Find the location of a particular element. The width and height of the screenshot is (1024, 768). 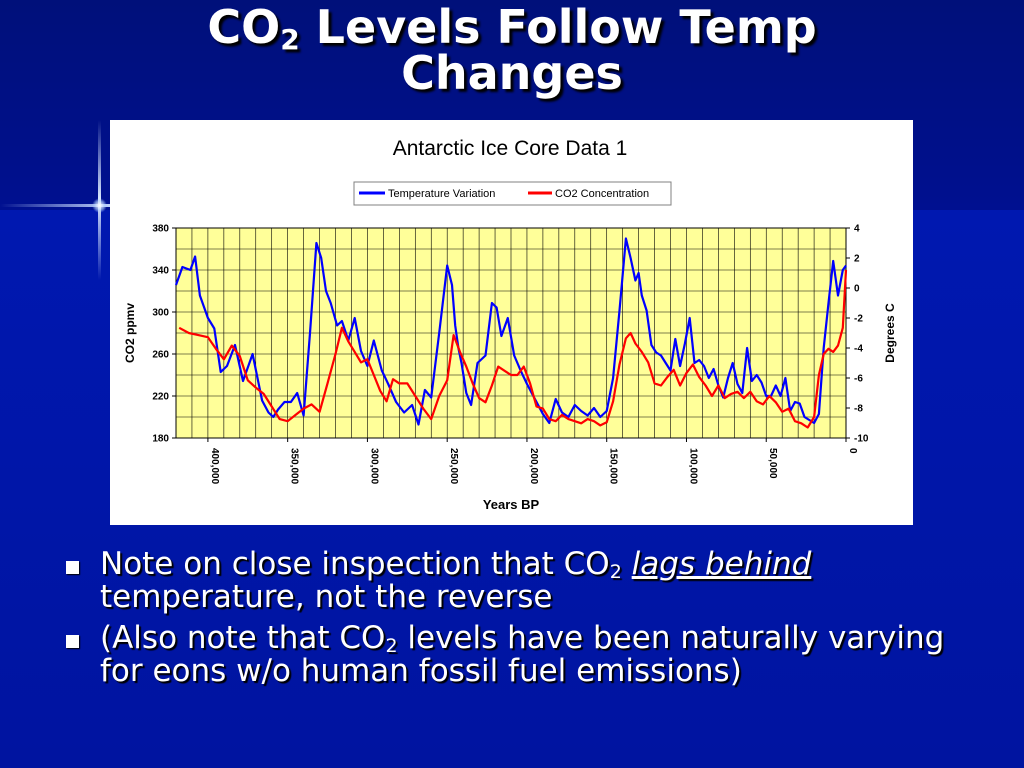

bullet-1-spacer is located at coordinates (627, 564).